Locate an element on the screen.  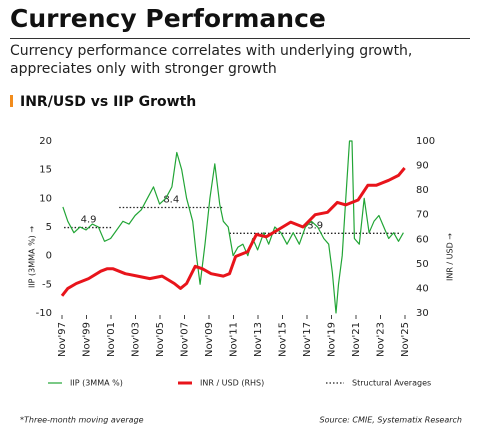
x-tick-label: Nov'17 is located at coordinates (307, 339).